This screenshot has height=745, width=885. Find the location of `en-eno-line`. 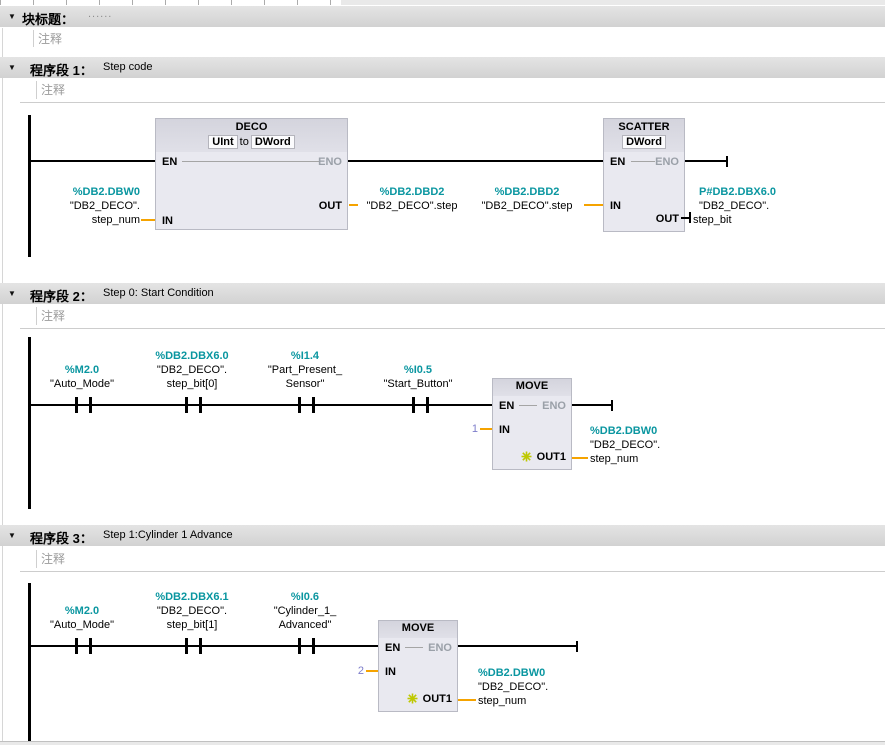

en-eno-line is located at coordinates (251, 161).